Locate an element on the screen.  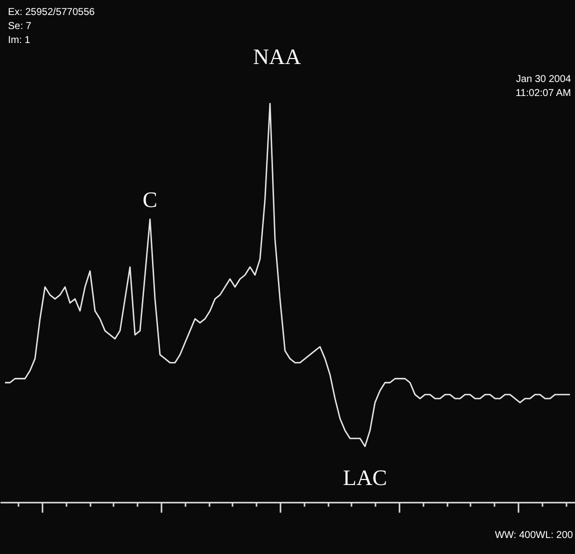
text: 11:02:07 AM is located at coordinates (543, 93).